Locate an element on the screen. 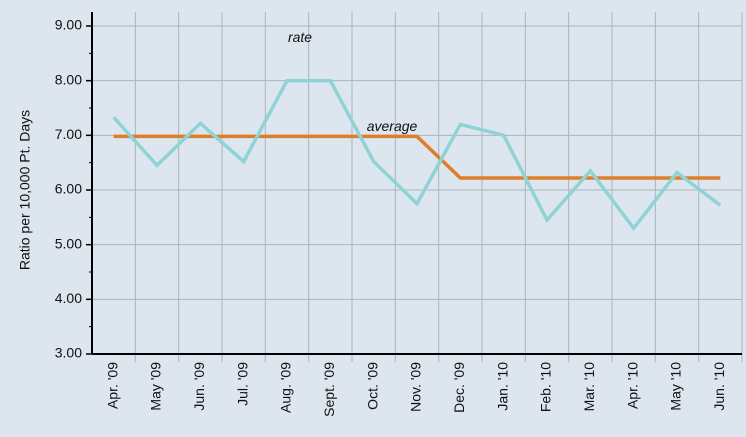 This screenshot has width=746, height=437. y-tick-label: 4.00 is located at coordinates (68, 298).